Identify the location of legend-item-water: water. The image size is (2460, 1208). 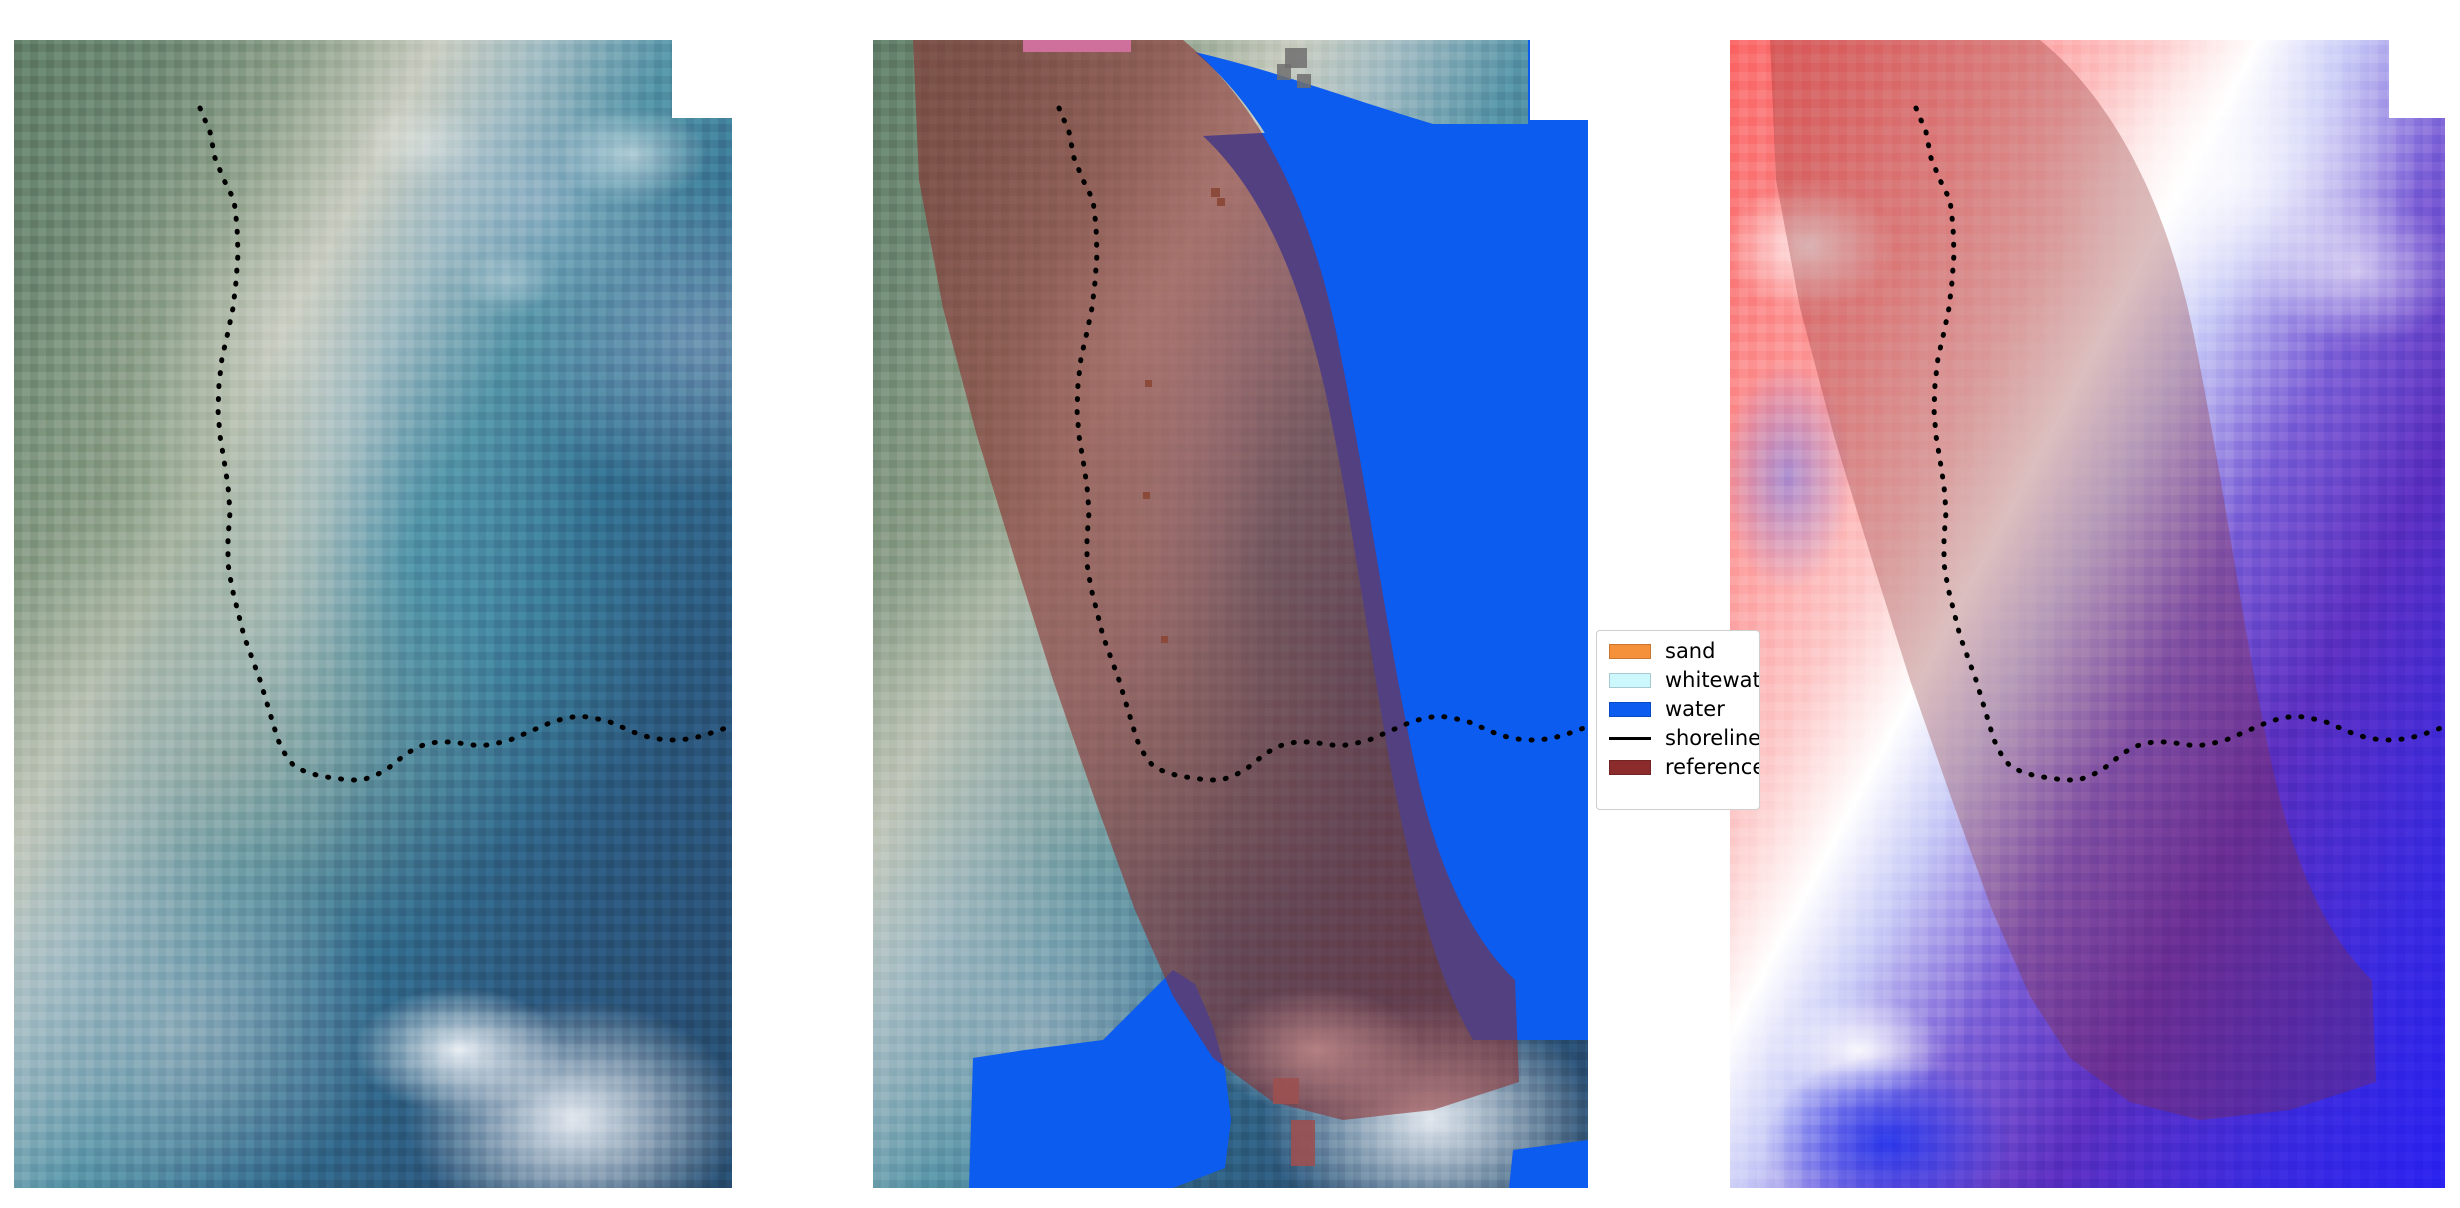
(1678, 708).